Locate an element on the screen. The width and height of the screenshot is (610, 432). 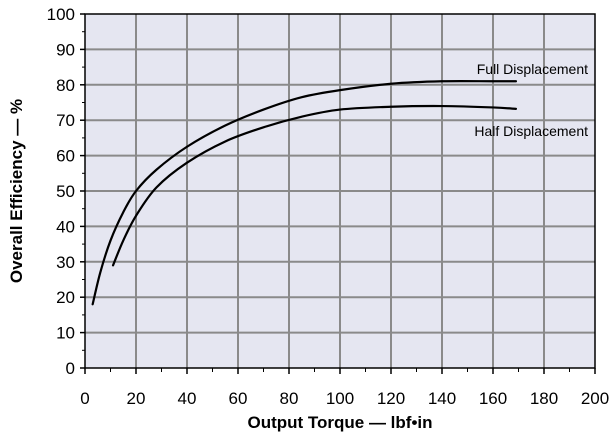
x-tick-label: 80 is located at coordinates (289, 398).